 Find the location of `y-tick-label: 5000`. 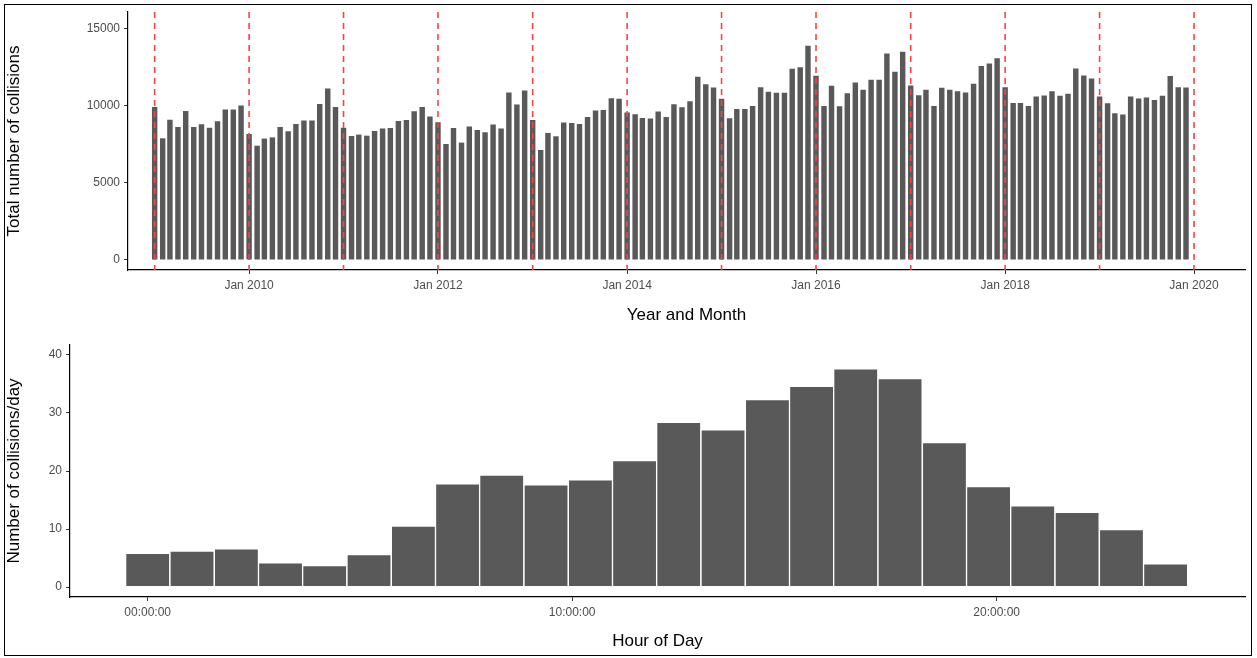

y-tick-label: 5000 is located at coordinates (107, 182).